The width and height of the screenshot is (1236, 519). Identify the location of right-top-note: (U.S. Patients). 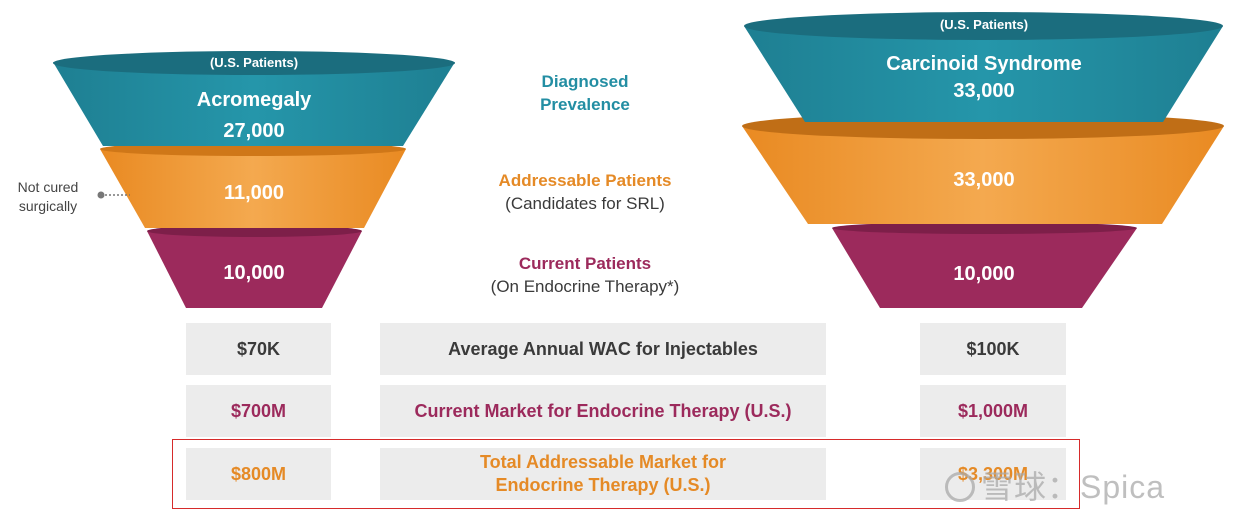
(984, 24).